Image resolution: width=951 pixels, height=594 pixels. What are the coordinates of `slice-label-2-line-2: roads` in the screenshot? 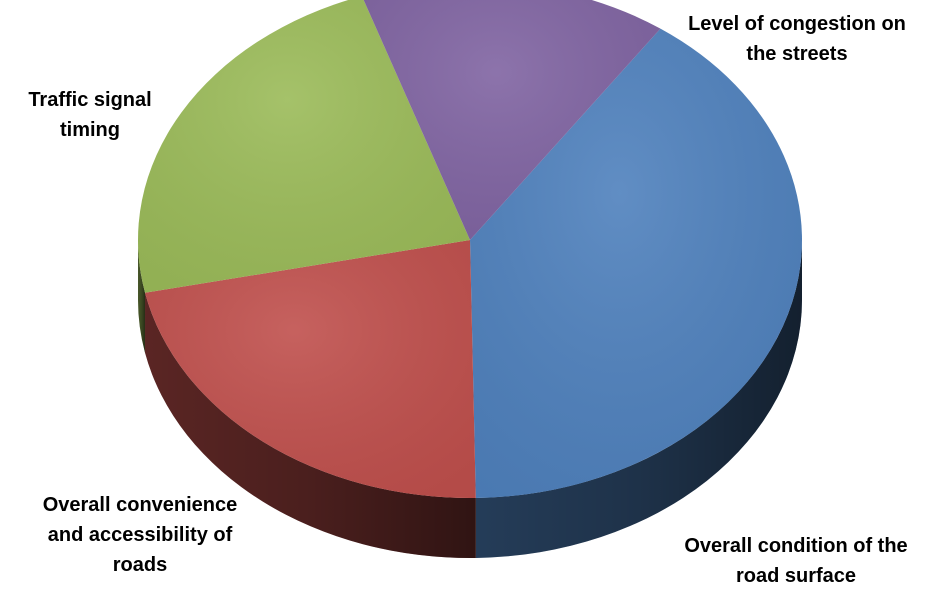 It's located at (140, 565).